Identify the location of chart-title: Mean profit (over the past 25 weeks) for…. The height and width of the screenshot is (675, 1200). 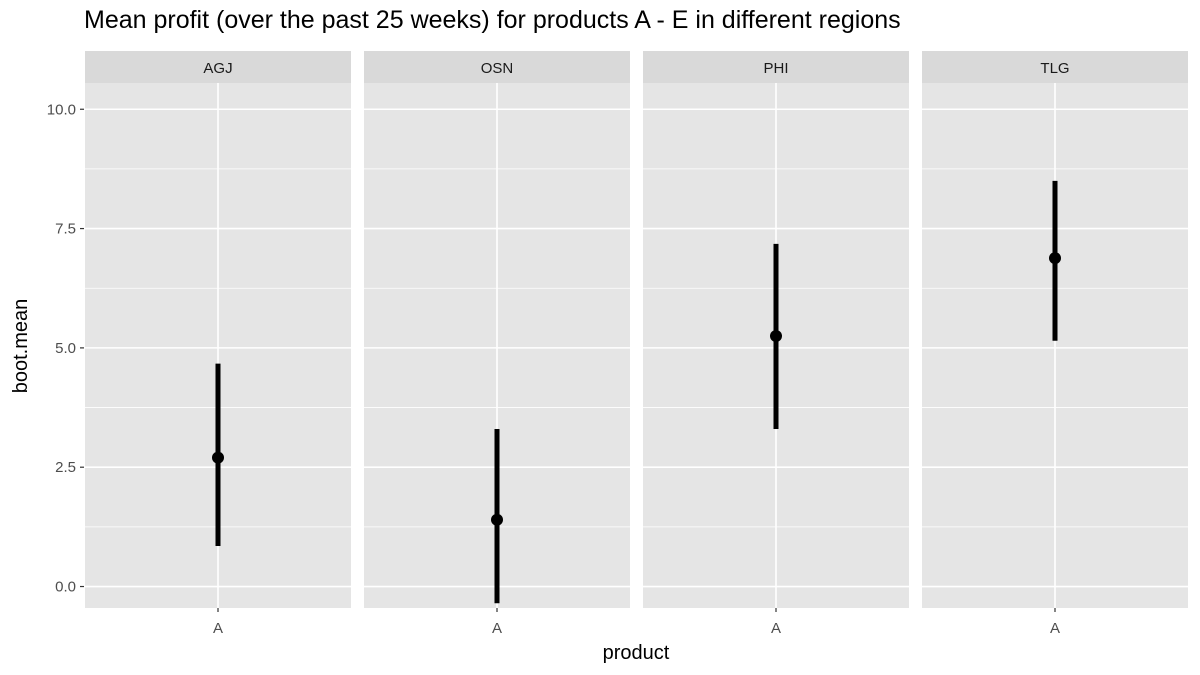
(492, 20).